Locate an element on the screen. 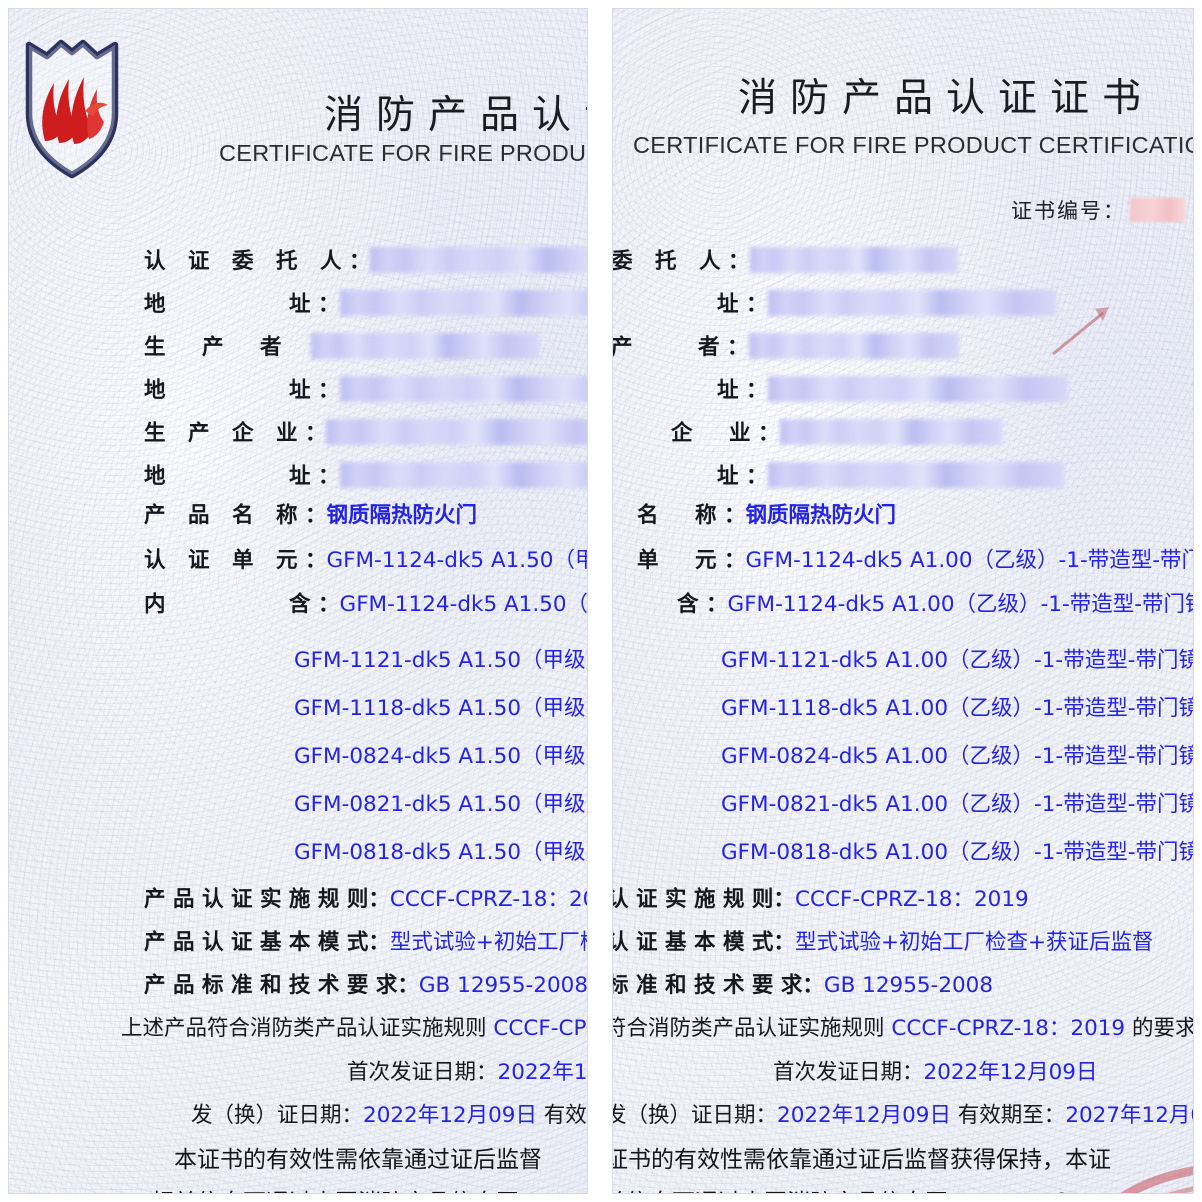 This screenshot has width=1202, height=1202. model-item: GFM-0821-dk5 A1.50（甲级） is located at coordinates (441, 804).